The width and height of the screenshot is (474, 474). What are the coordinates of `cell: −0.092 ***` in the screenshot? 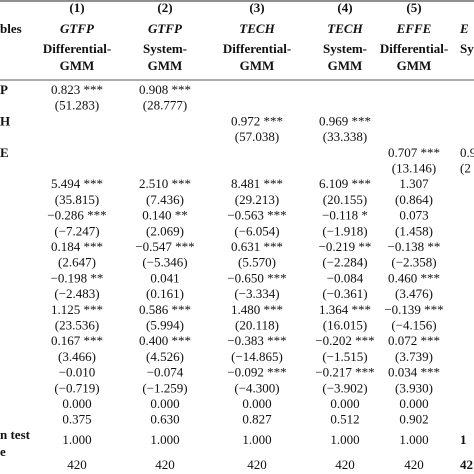 It's located at (256, 372).